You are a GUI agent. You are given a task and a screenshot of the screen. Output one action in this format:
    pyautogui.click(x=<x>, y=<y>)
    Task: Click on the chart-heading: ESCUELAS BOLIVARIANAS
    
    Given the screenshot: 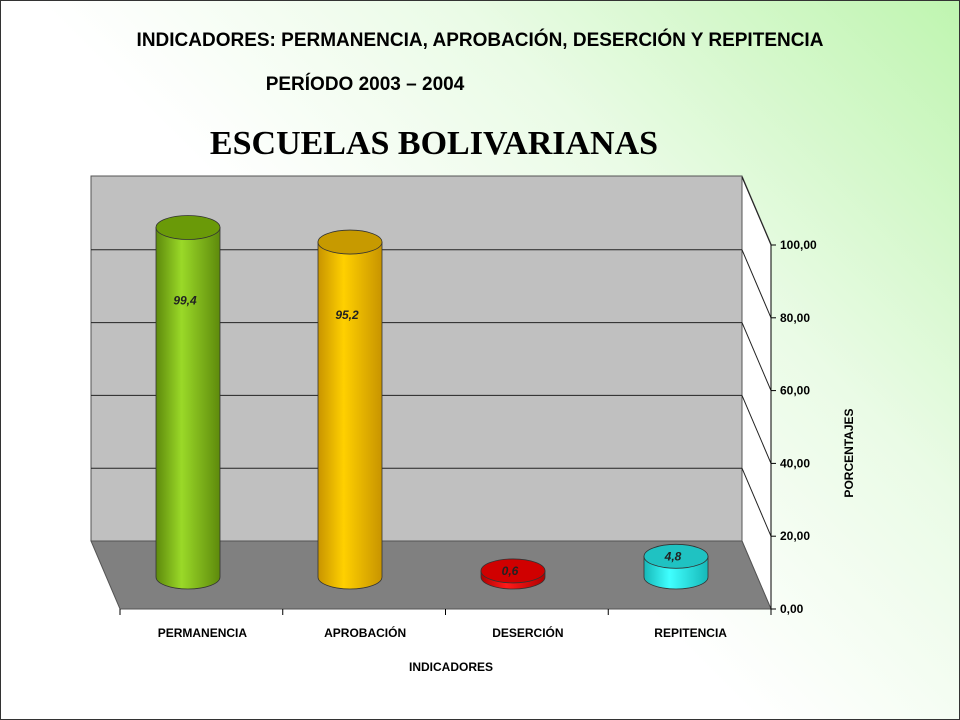 What is the action you would take?
    pyautogui.click(x=434, y=143)
    